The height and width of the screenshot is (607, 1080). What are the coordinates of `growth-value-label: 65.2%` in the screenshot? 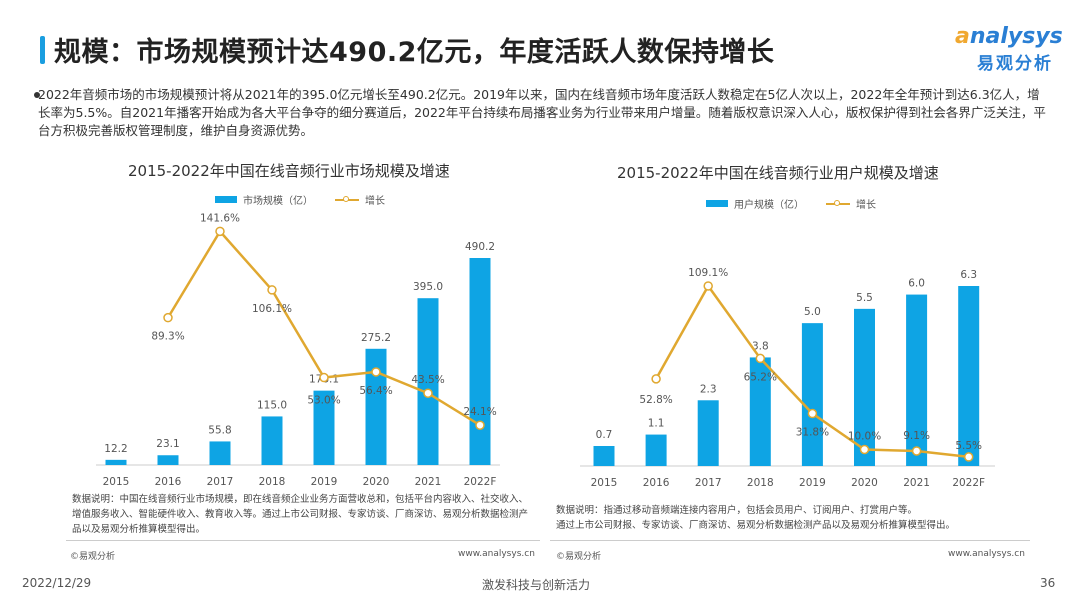 It's located at (760, 377).